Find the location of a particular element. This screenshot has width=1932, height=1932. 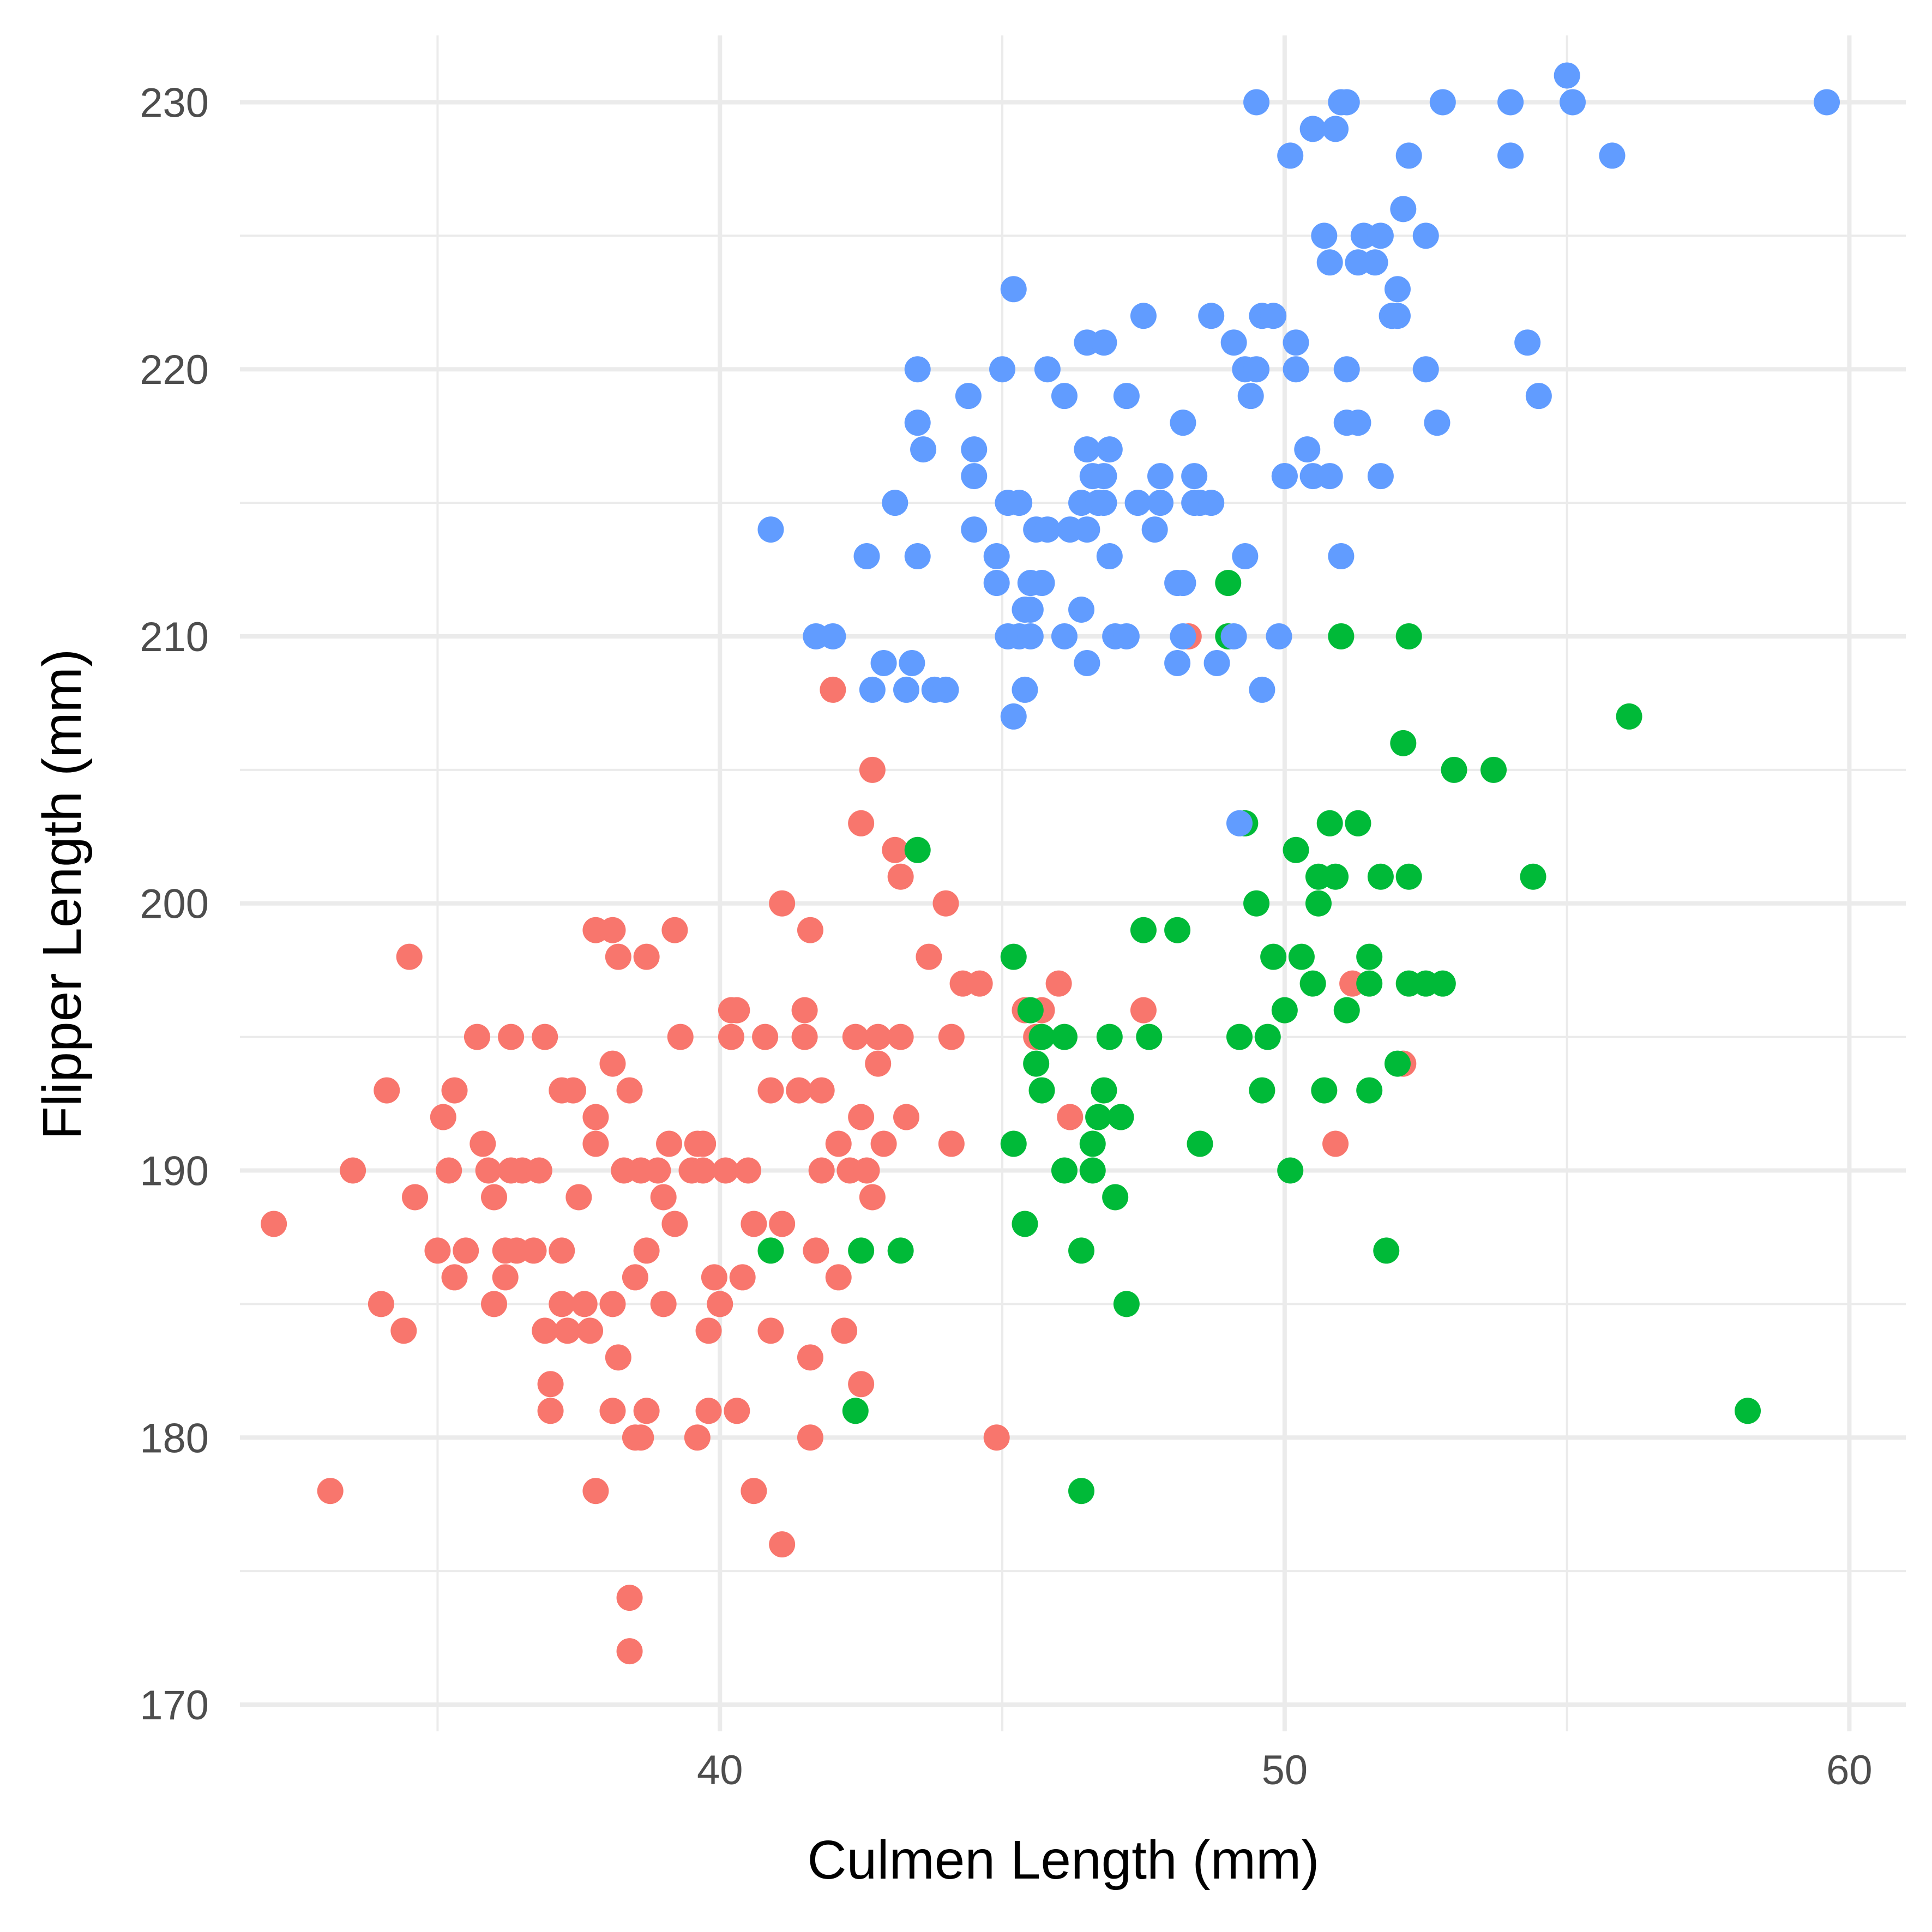

x-tick-labels: 40 50 60 is located at coordinates (1285, 1770).